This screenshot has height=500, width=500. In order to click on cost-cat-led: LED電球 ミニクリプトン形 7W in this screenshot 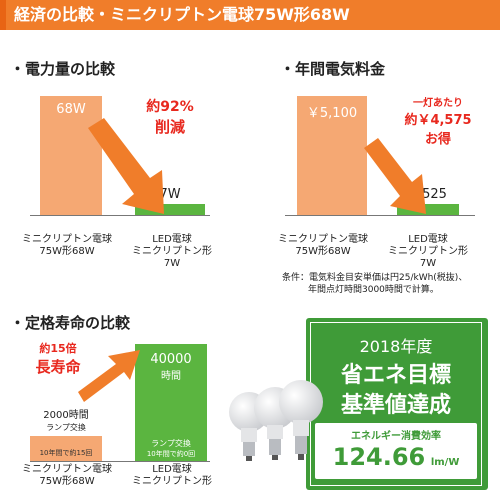, I will do `click(428, 251)`.